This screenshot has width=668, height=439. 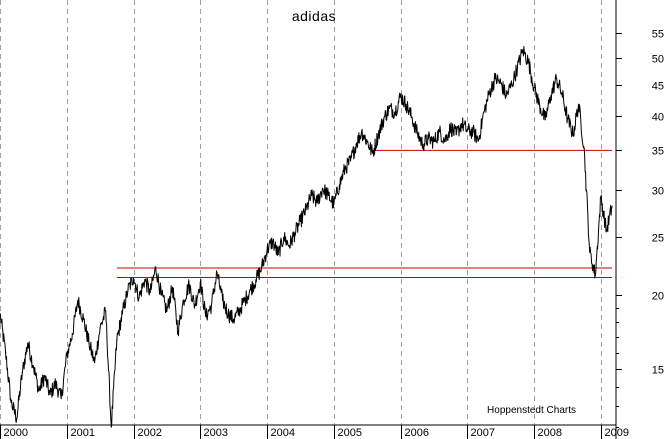 What do you see at coordinates (658, 152) in the screenshot?
I see `y-tick-label: 35` at bounding box center [658, 152].